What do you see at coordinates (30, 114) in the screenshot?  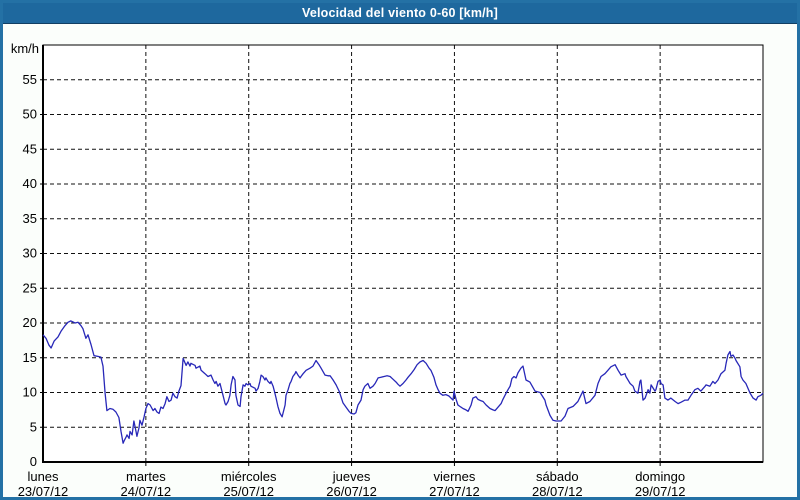 I see `y-axis-label-50: 50` at bounding box center [30, 114].